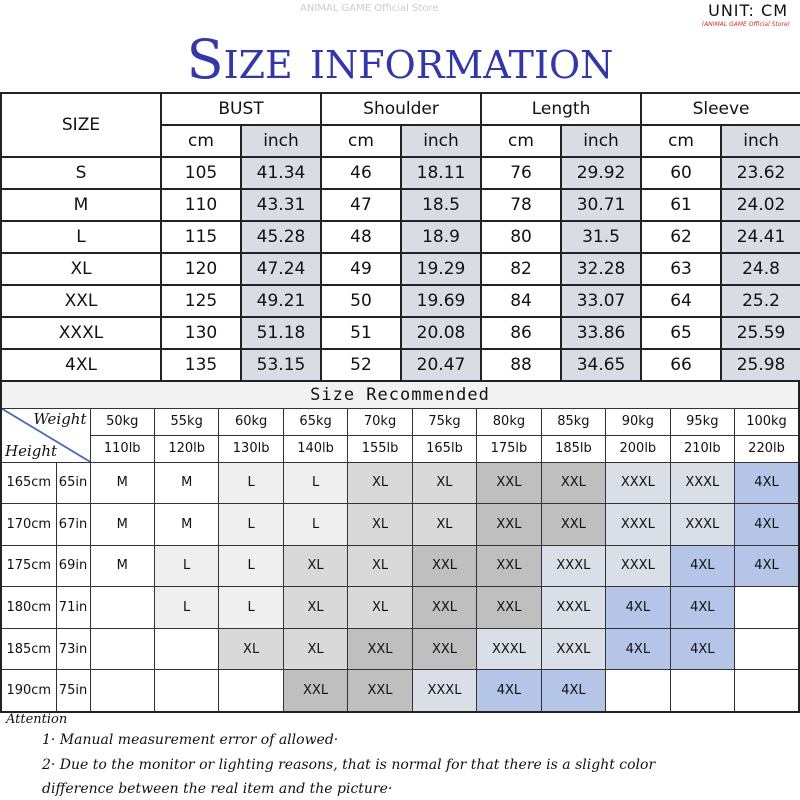 Image resolution: width=800 pixels, height=800 pixels. What do you see at coordinates (361, 301) in the screenshot?
I see `measure-cell: 50` at bounding box center [361, 301].